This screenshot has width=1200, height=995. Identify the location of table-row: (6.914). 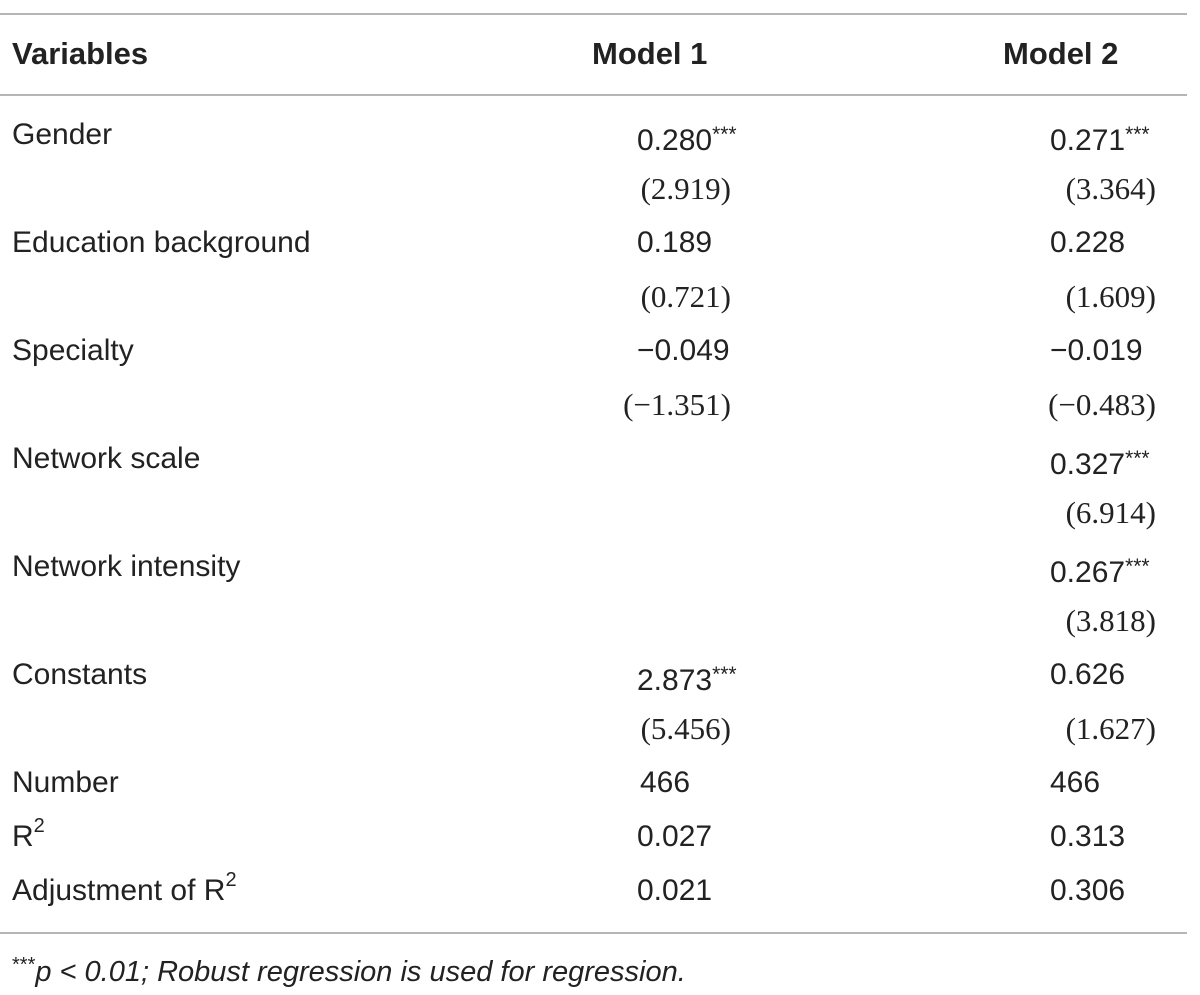
(600, 513).